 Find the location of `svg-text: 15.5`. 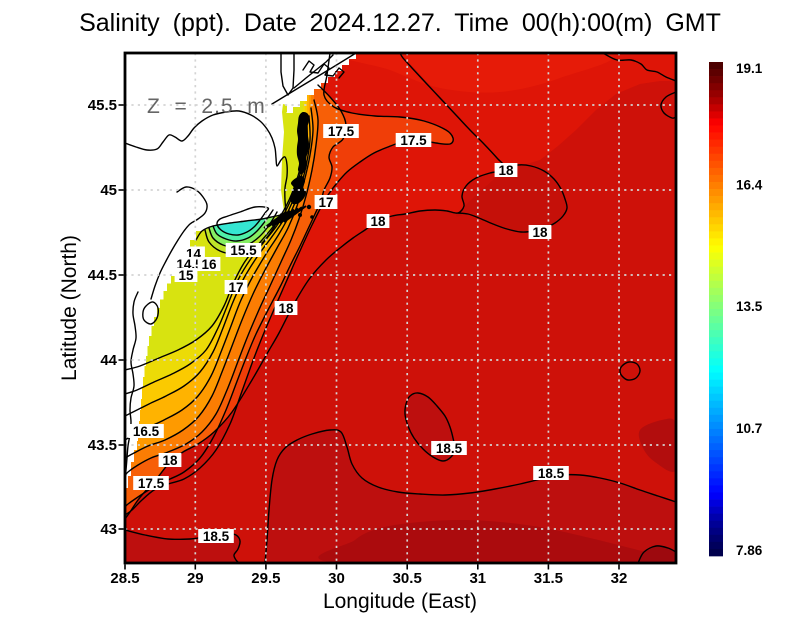

svg-text: 15.5 is located at coordinates (243, 250).